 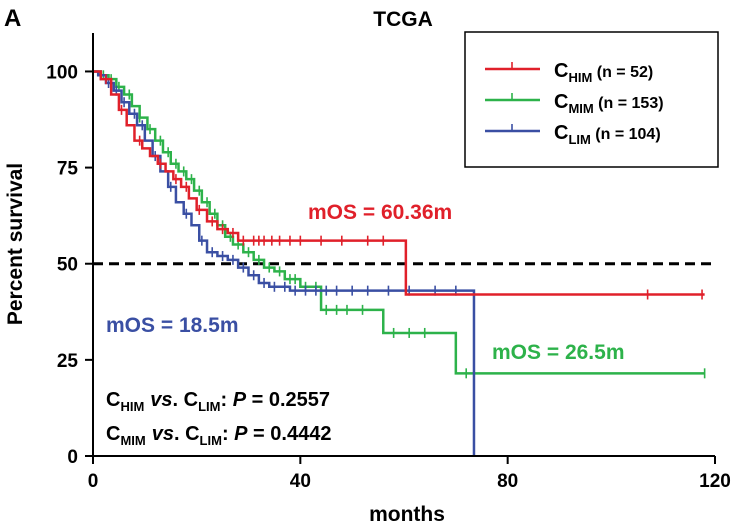 I want to click on y-tick-label-100: 100, so click(x=62, y=72).